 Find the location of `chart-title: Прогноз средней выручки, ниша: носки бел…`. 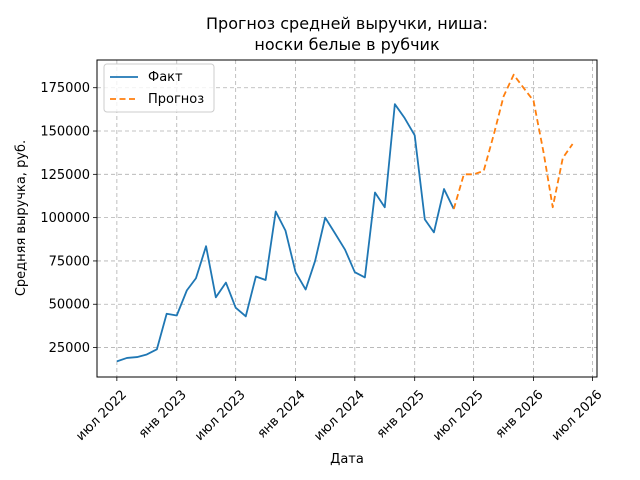

chart-title: Прогноз средней выручки, ниша: носки бел… is located at coordinates (347, 34).